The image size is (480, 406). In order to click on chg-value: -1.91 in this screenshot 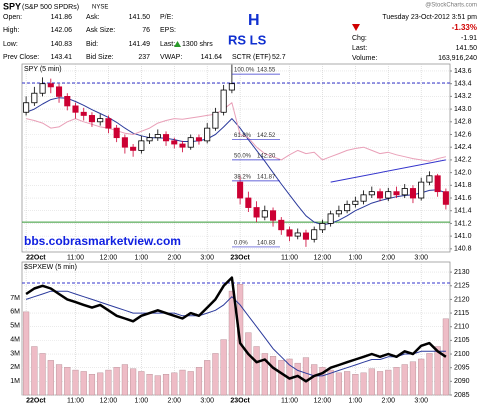, I will do `click(469, 38)`.